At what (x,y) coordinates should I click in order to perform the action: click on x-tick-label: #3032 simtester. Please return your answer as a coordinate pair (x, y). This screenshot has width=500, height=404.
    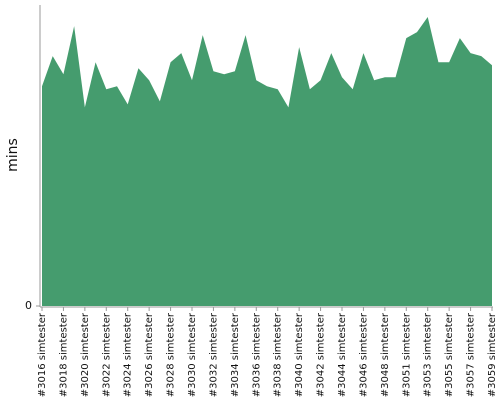
    Looking at the image, I should click on (213, 354).